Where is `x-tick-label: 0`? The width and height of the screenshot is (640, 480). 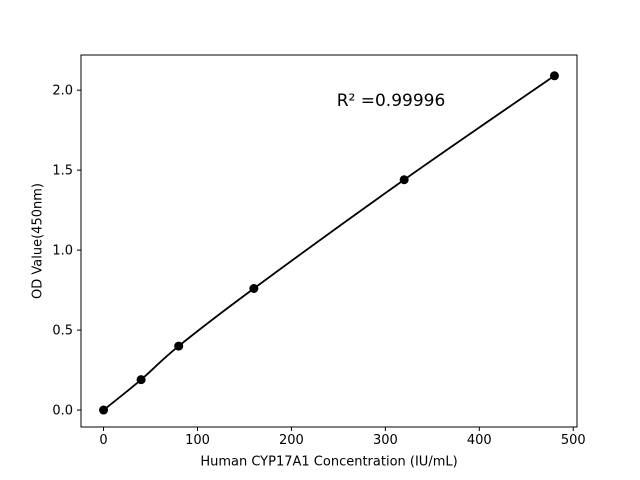
x-tick-label: 0 is located at coordinates (103, 440).